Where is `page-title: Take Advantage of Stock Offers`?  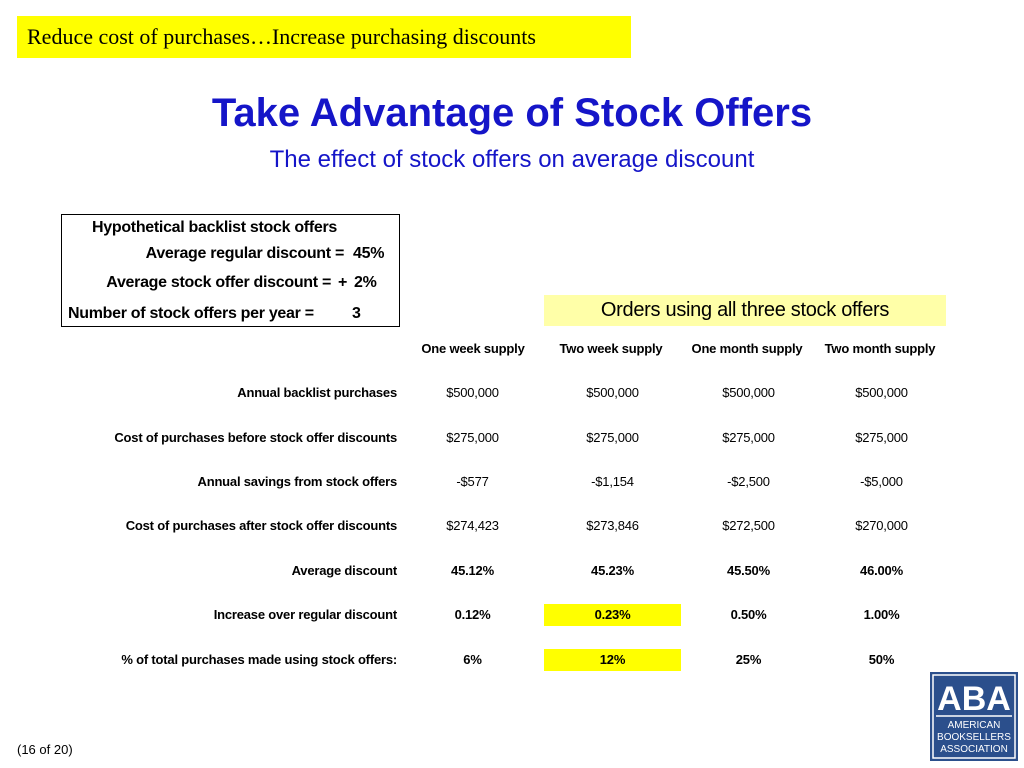 page-title: Take Advantage of Stock Offers is located at coordinates (512, 113).